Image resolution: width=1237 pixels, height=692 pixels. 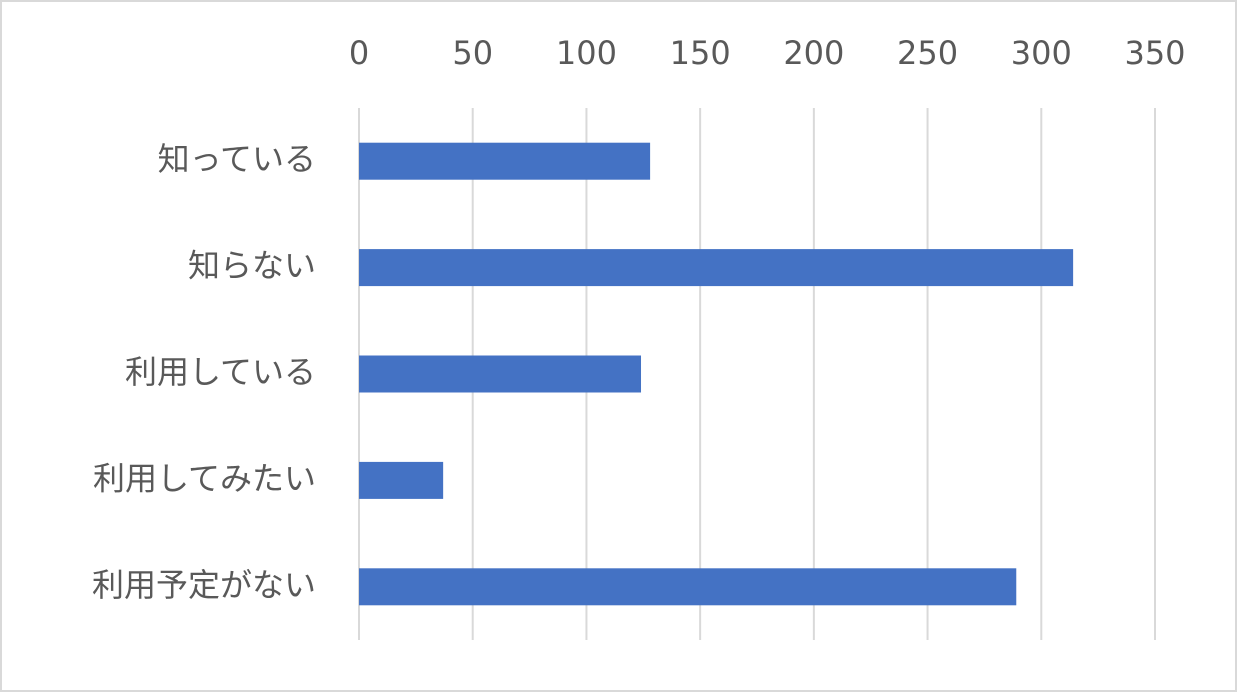 I want to click on x-tick-label: 0, so click(x=359, y=53).